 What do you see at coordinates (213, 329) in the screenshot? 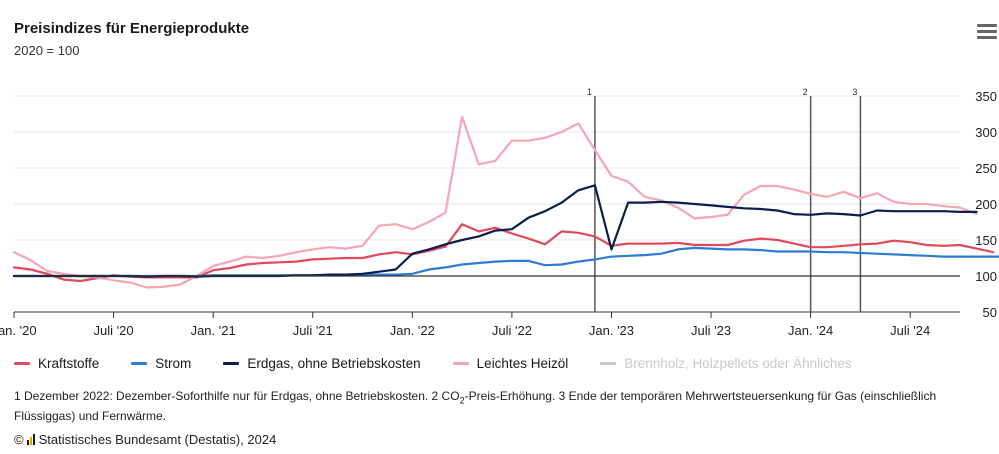
I see `x-tick-label: Jan. '21` at bounding box center [213, 329].